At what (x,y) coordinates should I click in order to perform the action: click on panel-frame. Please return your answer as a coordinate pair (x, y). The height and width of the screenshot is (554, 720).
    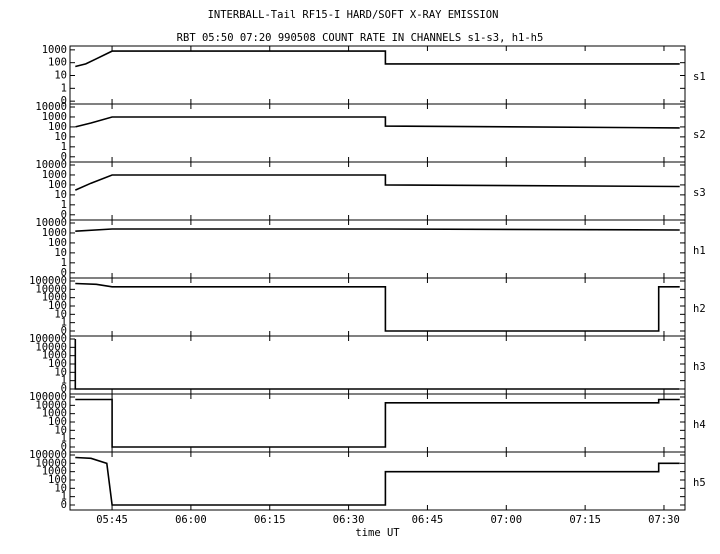
    Looking at the image, I should click on (377, 481).